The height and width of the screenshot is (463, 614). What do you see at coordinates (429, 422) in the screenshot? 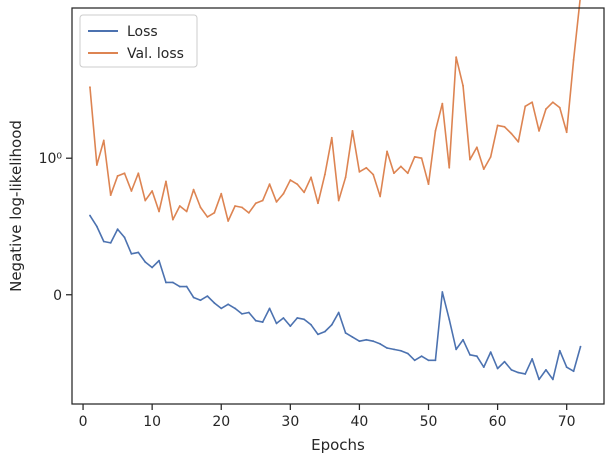
I see `x-tick-label: 50` at bounding box center [429, 422].